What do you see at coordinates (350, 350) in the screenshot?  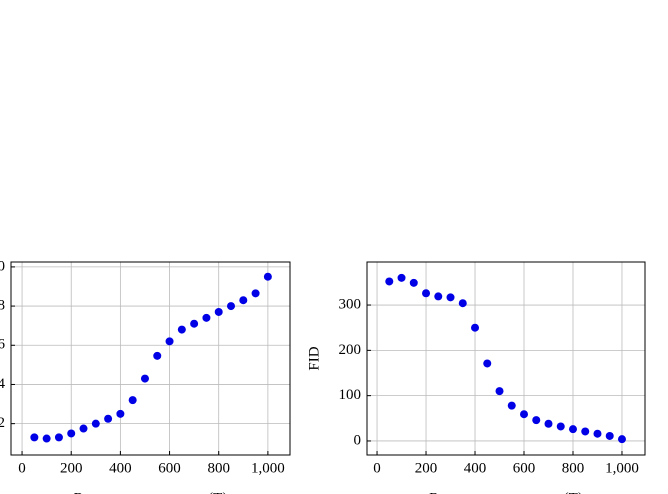 I see `y-tick-label: 200` at bounding box center [350, 350].